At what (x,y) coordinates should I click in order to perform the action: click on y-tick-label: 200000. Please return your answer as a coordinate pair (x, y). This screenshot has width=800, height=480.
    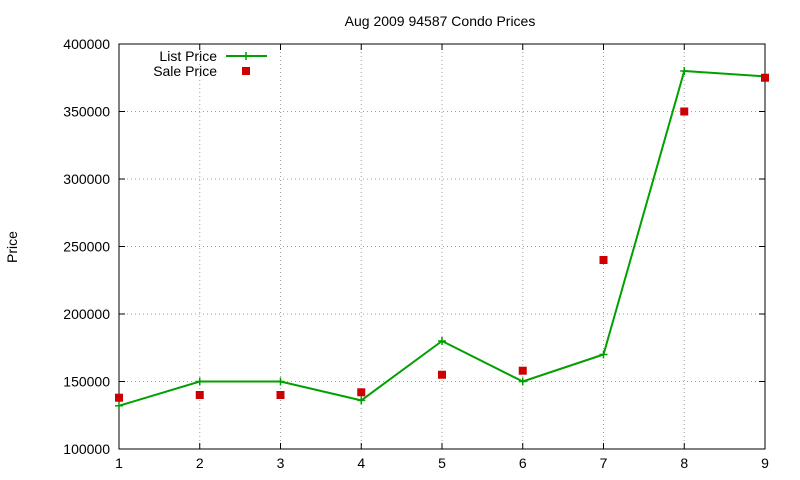
    Looking at the image, I should click on (86, 314).